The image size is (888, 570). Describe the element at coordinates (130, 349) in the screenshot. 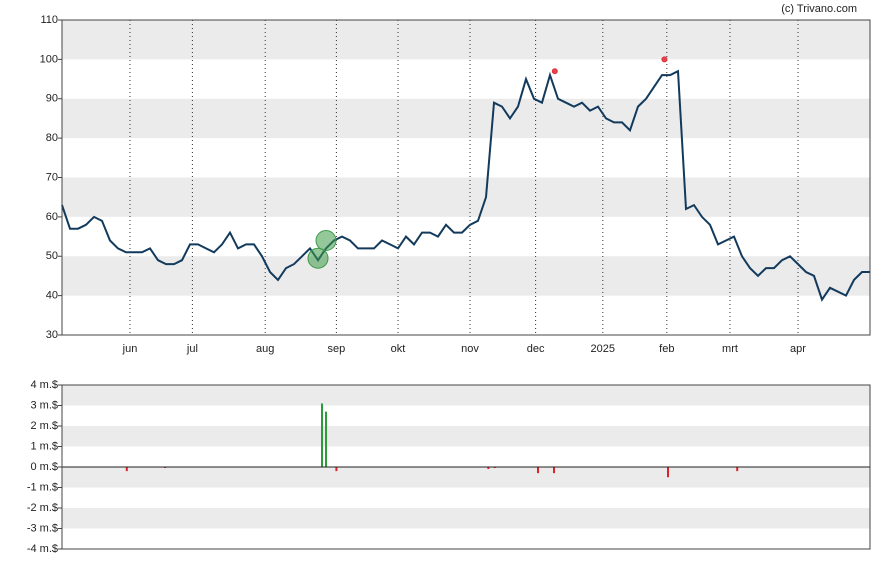

I see `x-tick-label: jun` at that location.